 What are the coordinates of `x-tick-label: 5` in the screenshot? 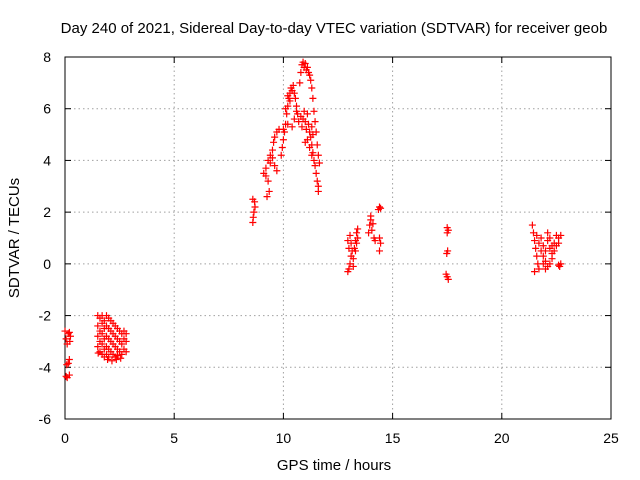 It's located at (174, 438).